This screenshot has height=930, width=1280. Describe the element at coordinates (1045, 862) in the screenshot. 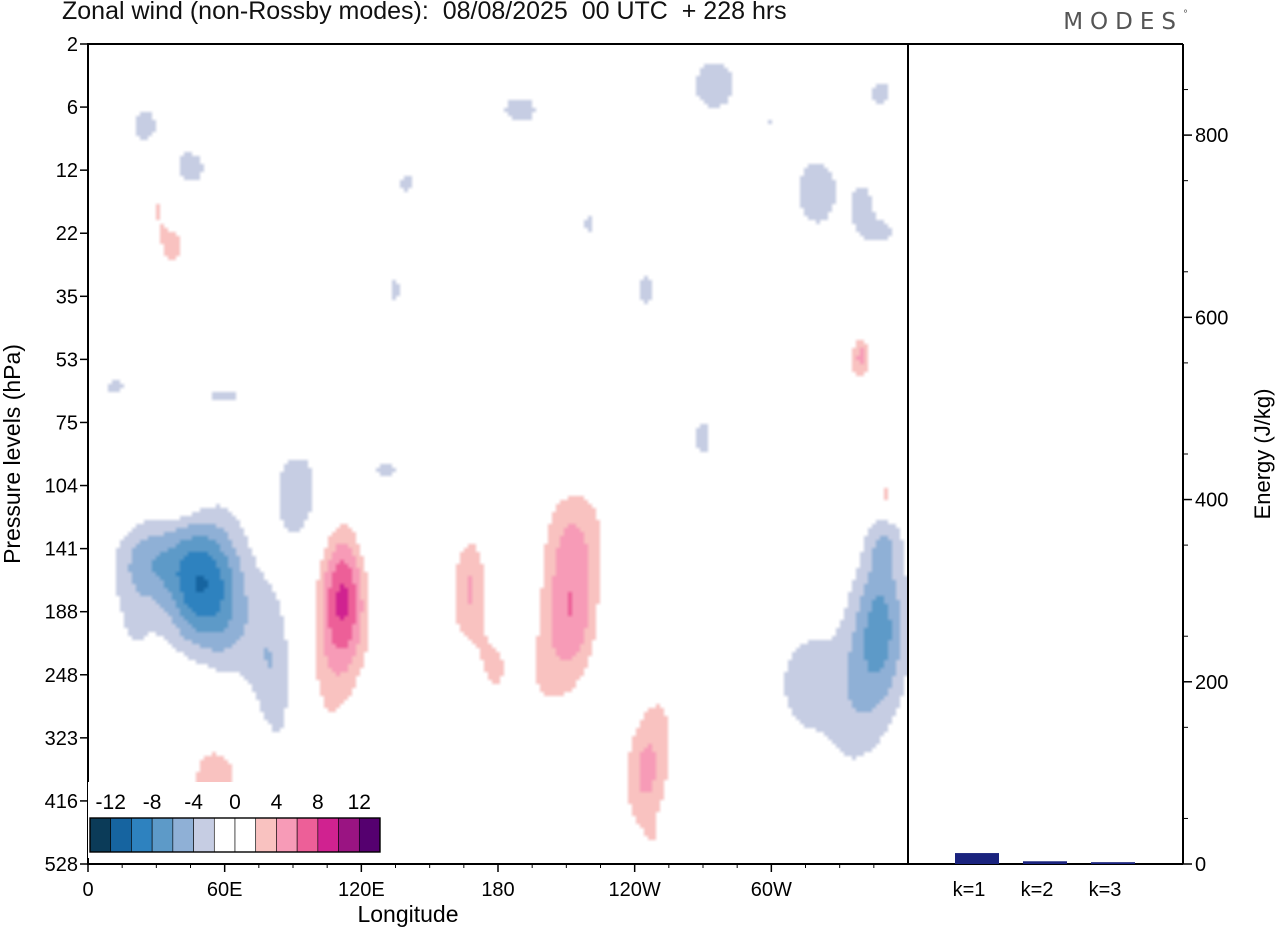

I see `energy-bar-k2` at that location.